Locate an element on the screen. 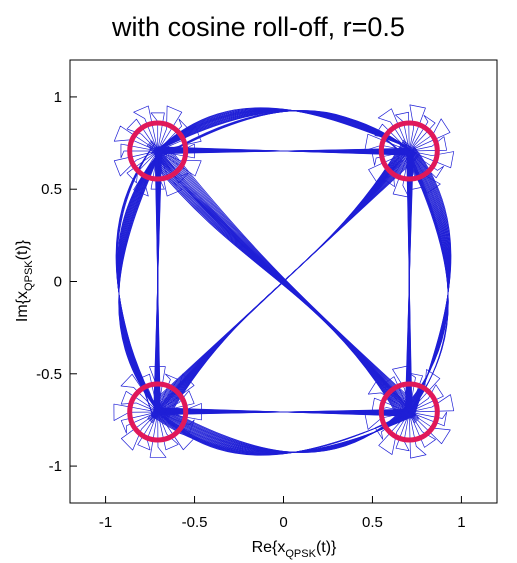 This screenshot has height=563, width=517. y-tick-label: 0.5 is located at coordinates (51, 189).